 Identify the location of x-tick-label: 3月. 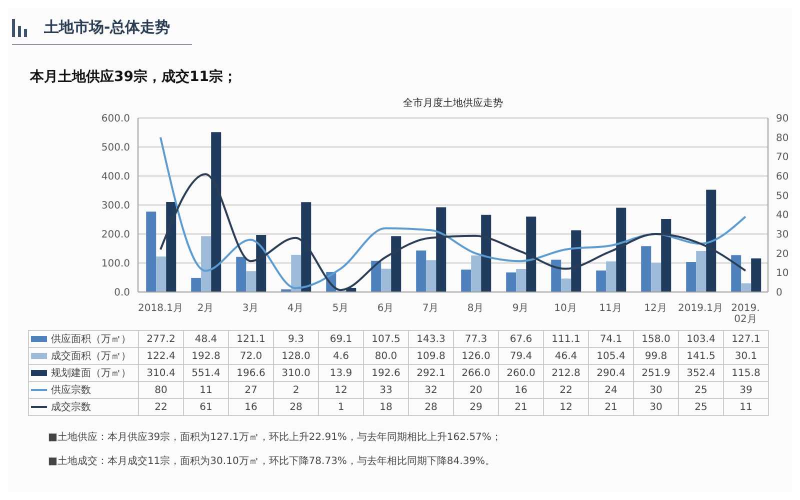
(250, 308).